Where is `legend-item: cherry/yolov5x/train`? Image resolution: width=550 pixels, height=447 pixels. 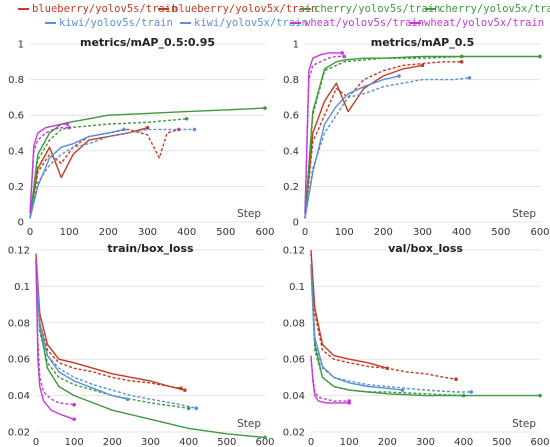
legend-item: cherry/yolov5x/train is located at coordinates (487, 9).